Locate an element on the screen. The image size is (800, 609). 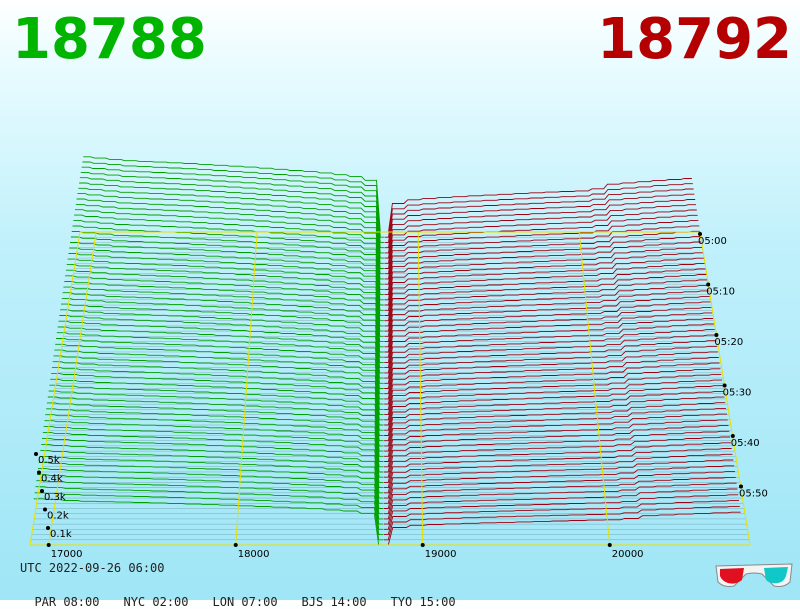
time-tick-label: 05:30 is located at coordinates (737, 393).